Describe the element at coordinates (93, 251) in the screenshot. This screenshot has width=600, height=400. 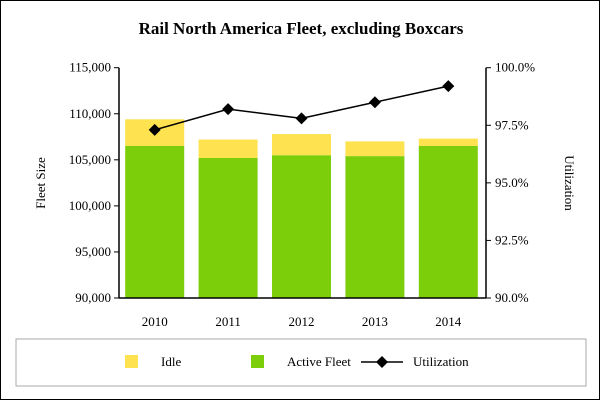
I see `y-tick-label: 95,000` at that location.